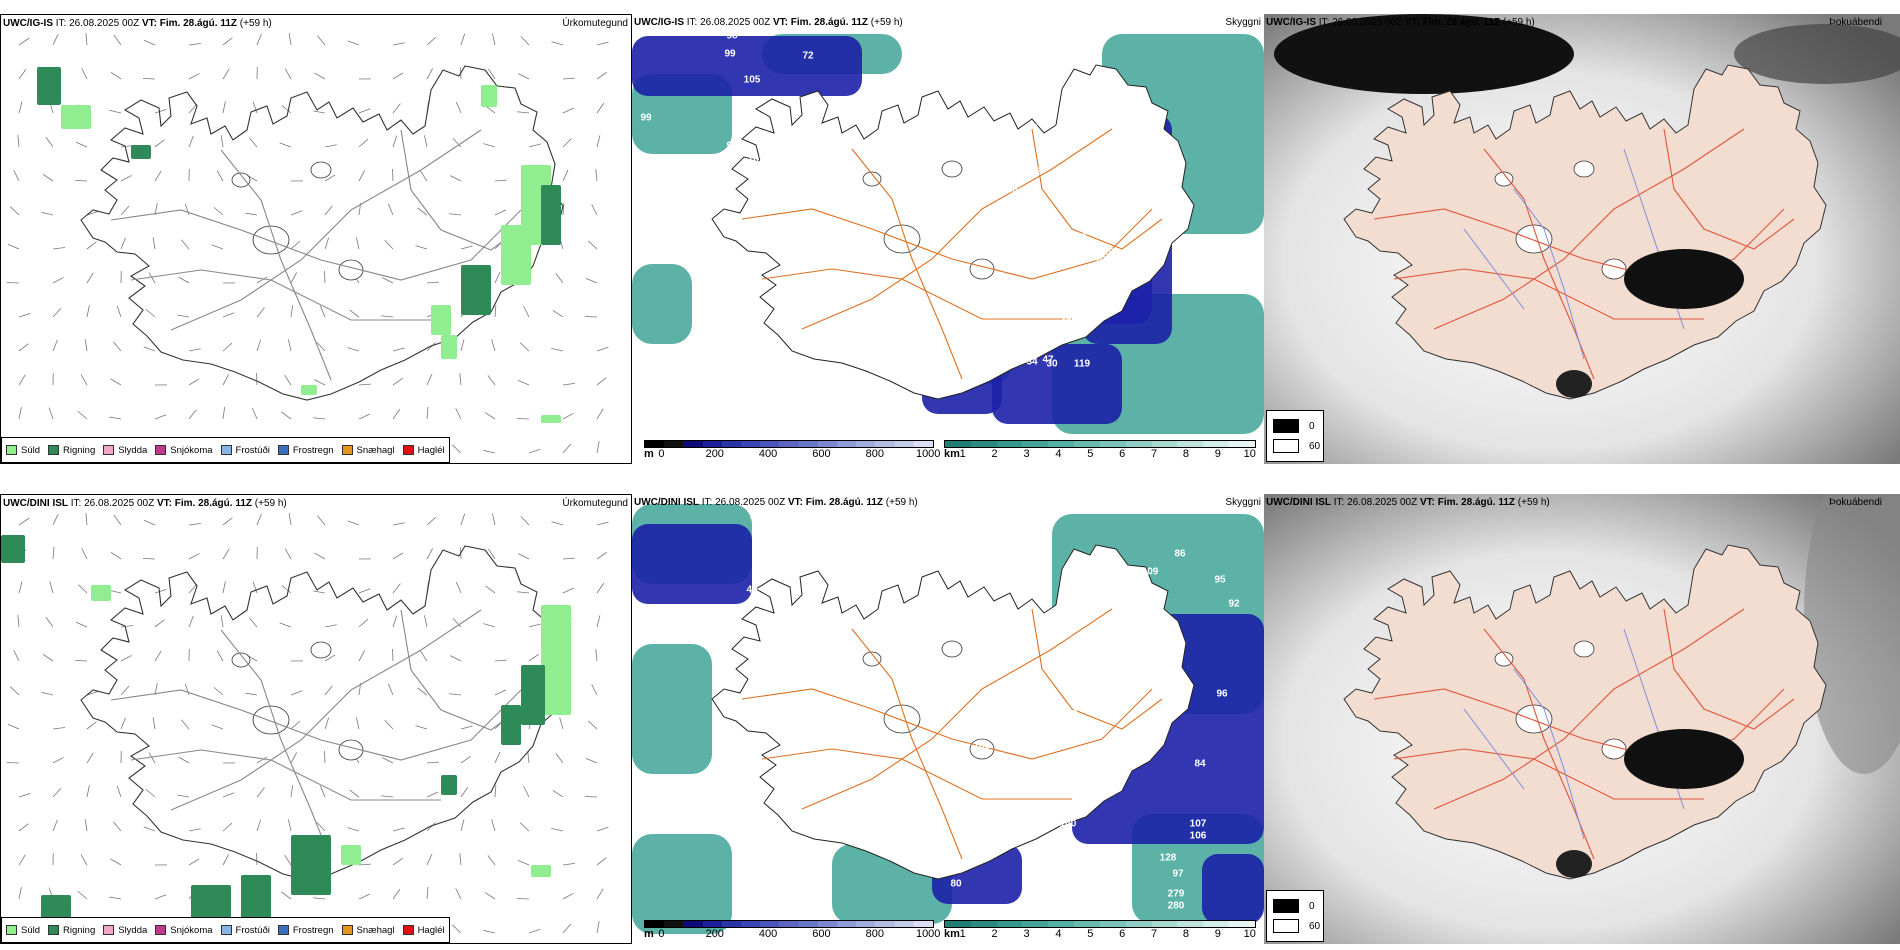 The height and width of the screenshot is (950, 1900). Describe the element at coordinates (1855, 22) in the screenshot. I see `panel-title: Þokuábendi` at that location.